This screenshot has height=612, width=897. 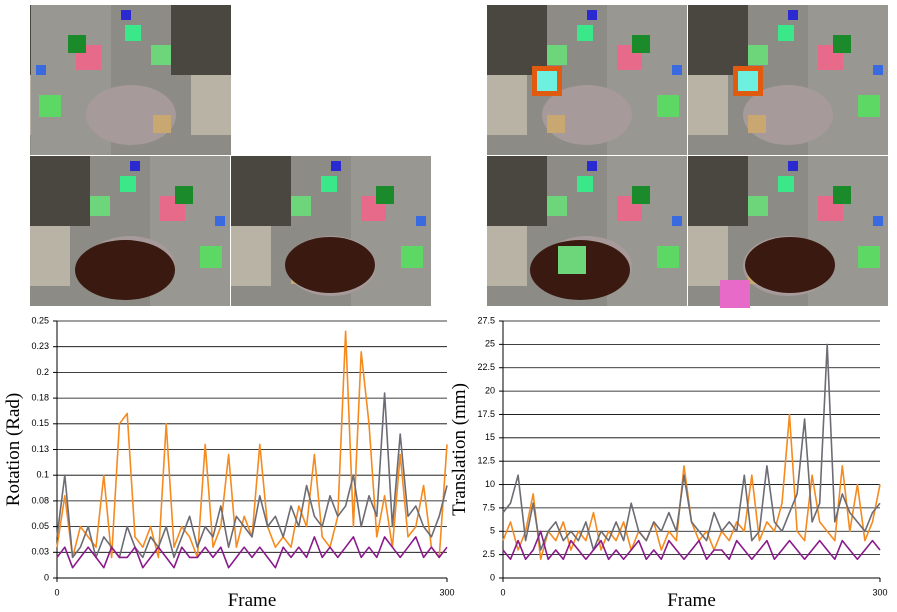 What do you see at coordinates (490, 344) in the screenshot?
I see `y-tick-label: 25` at bounding box center [490, 344].